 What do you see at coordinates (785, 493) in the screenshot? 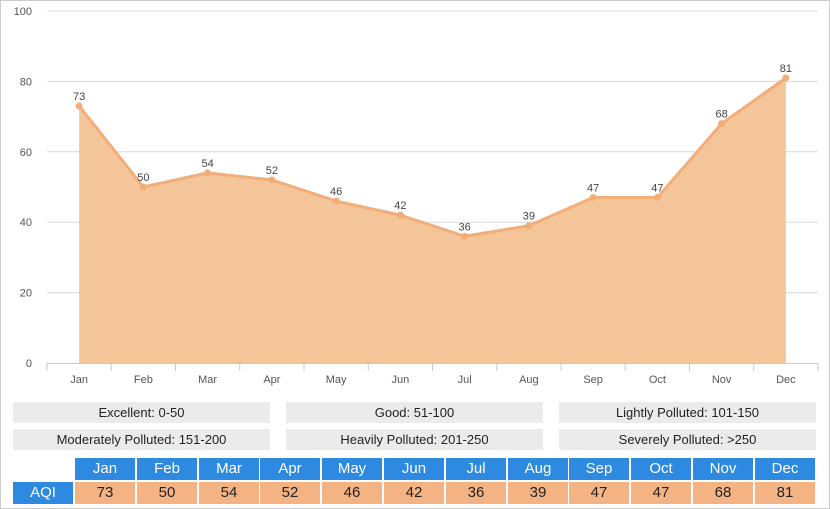
I see `table-value-dec: 81` at bounding box center [785, 493].